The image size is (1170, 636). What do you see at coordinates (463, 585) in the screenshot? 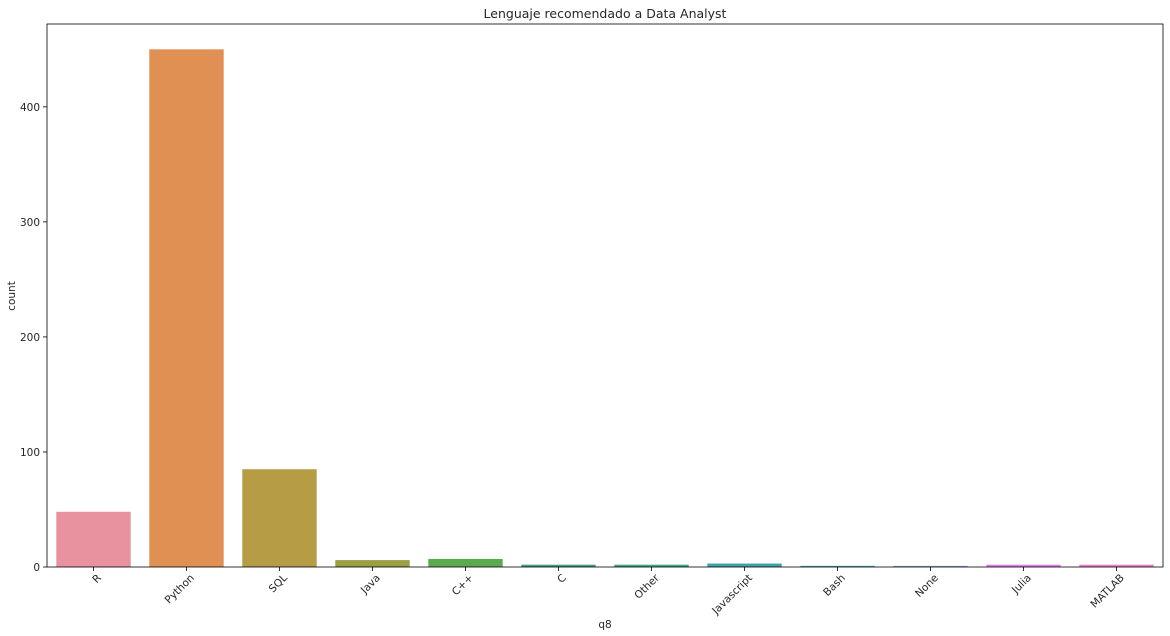
I see `x-tick-label: C++` at bounding box center [463, 585].